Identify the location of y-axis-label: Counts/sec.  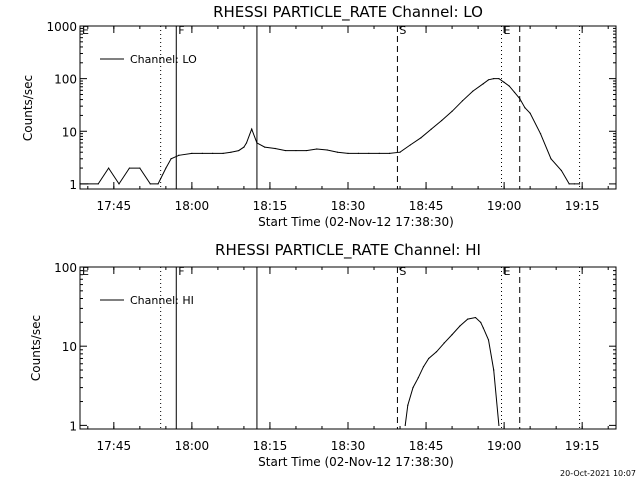
(36, 348).